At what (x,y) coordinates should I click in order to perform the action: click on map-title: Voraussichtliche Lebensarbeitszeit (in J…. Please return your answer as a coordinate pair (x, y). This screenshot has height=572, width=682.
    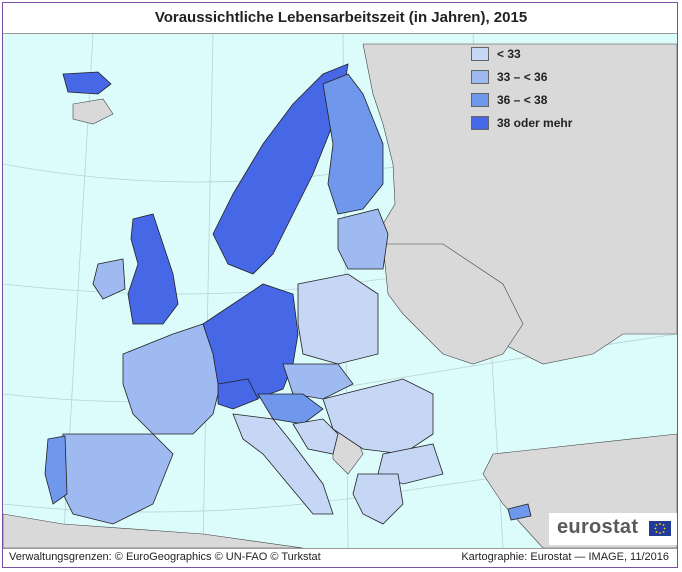
    Looking at the image, I should click on (341, 17).